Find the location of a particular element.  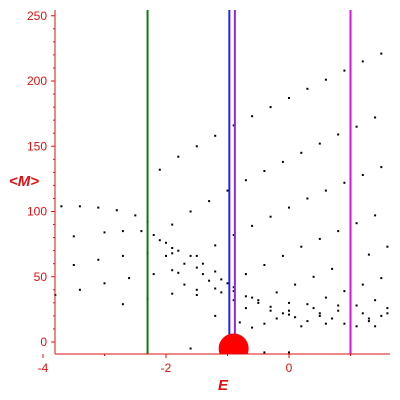

y-tick-label: 250 is located at coordinates (37, 16).